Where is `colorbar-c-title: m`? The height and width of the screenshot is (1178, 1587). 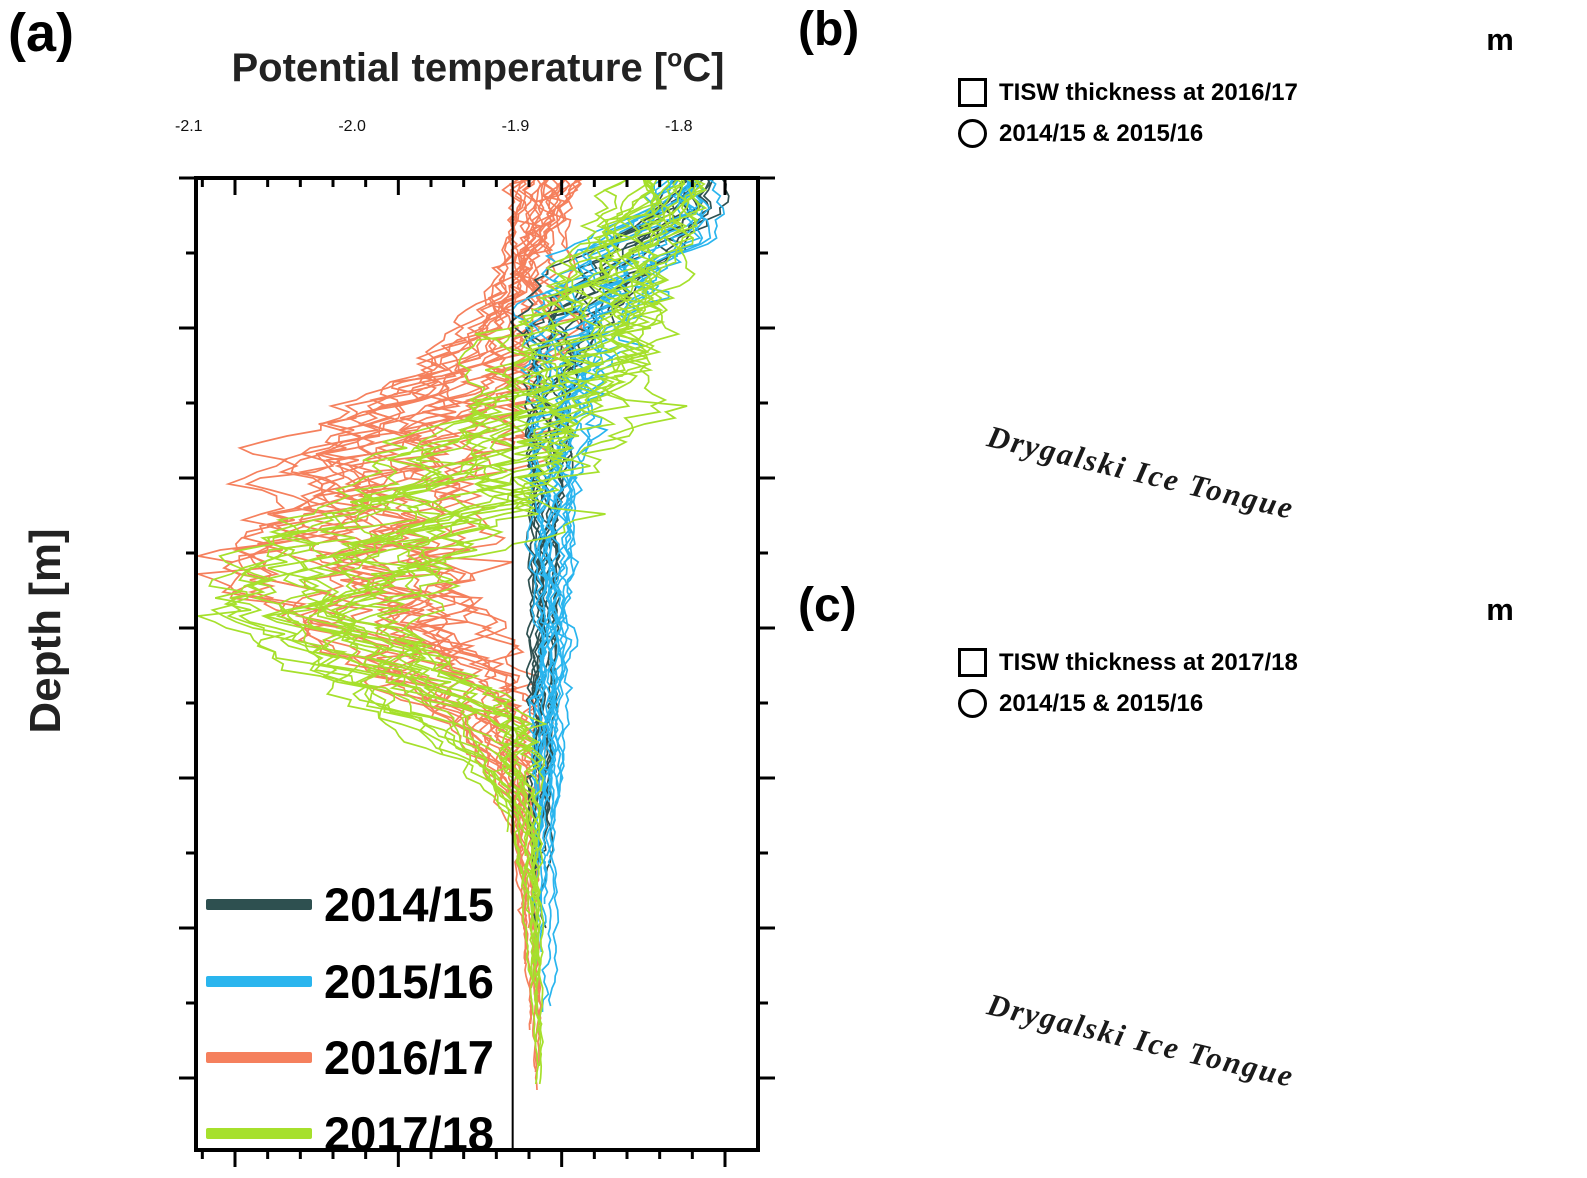
colorbar-c-title: m is located at coordinates (1500, 609).